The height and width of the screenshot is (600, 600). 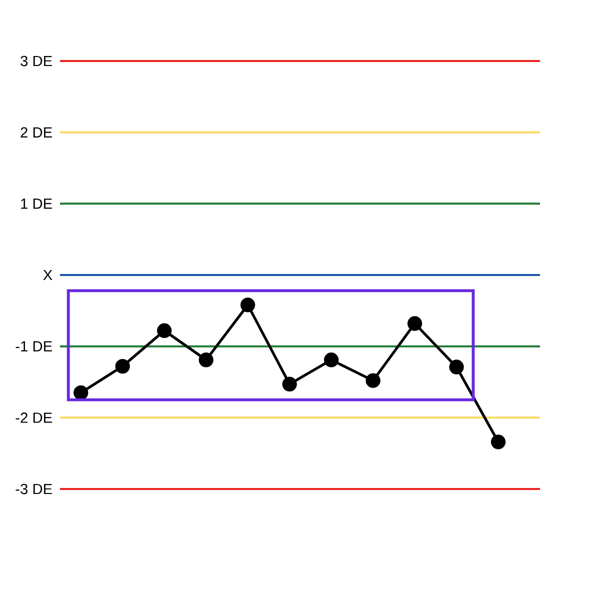 I want to click on y-tick-label: 3 DE, so click(x=36, y=61).